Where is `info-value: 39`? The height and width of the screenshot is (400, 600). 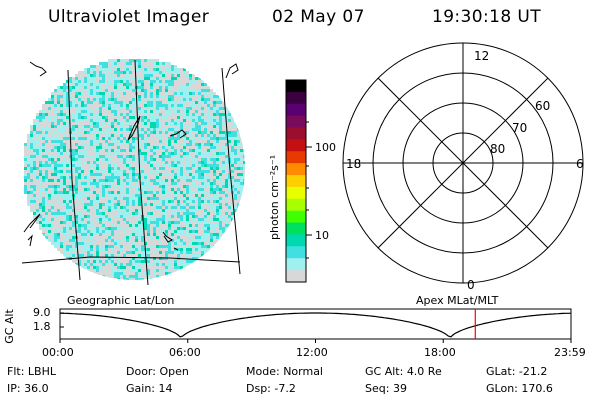 info-value: 39 is located at coordinates (399, 388).